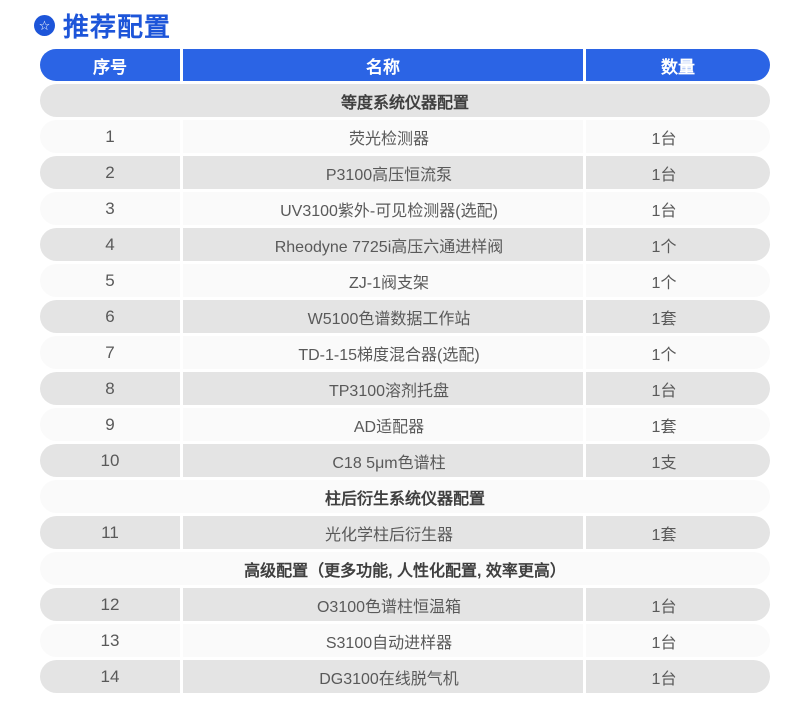 The width and height of the screenshot is (800, 705). Describe the element at coordinates (383, 280) in the screenshot. I see `table-cell-name: ZJ-1阀支架` at that location.